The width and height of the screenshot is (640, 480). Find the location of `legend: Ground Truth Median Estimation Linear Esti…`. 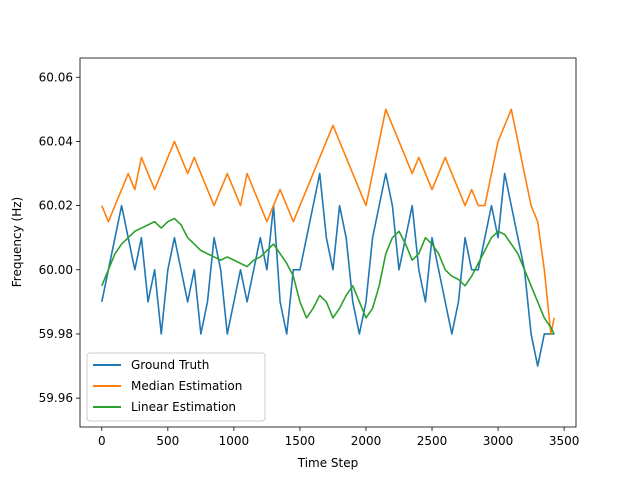

legend: Ground Truth Median Estimation Linear Esti… is located at coordinates (176, 387).